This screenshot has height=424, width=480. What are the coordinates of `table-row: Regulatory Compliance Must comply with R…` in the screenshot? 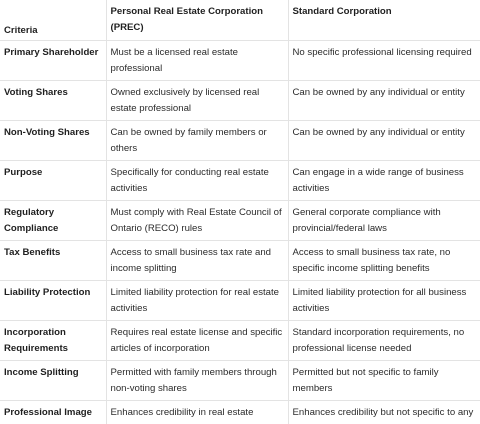 It's located at (240, 220).